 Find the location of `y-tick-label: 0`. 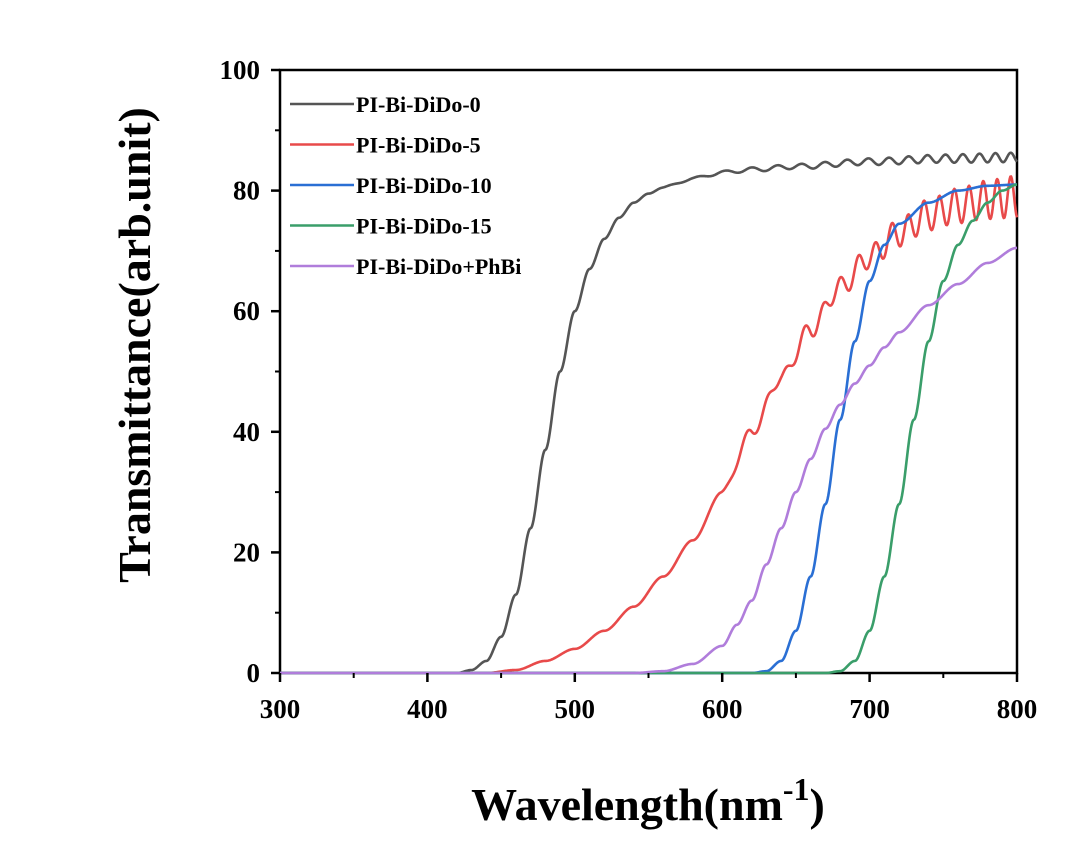

y-tick-label: 0 is located at coordinates (254, 673).